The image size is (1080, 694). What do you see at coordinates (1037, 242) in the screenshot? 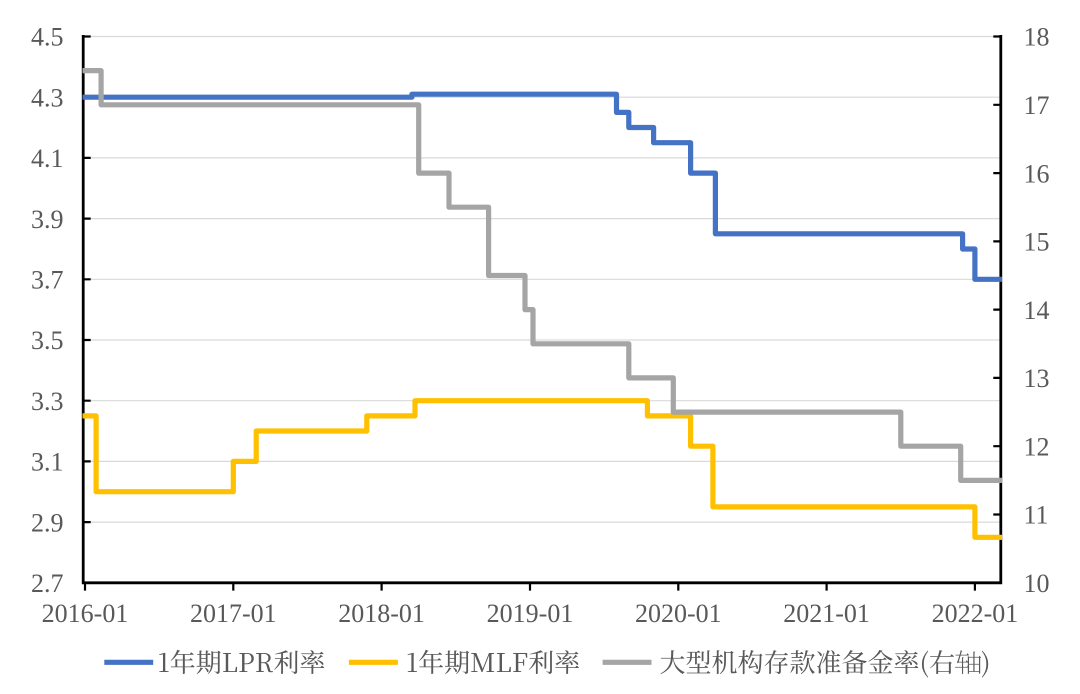
I see `svg-text: 15` at bounding box center [1037, 242].